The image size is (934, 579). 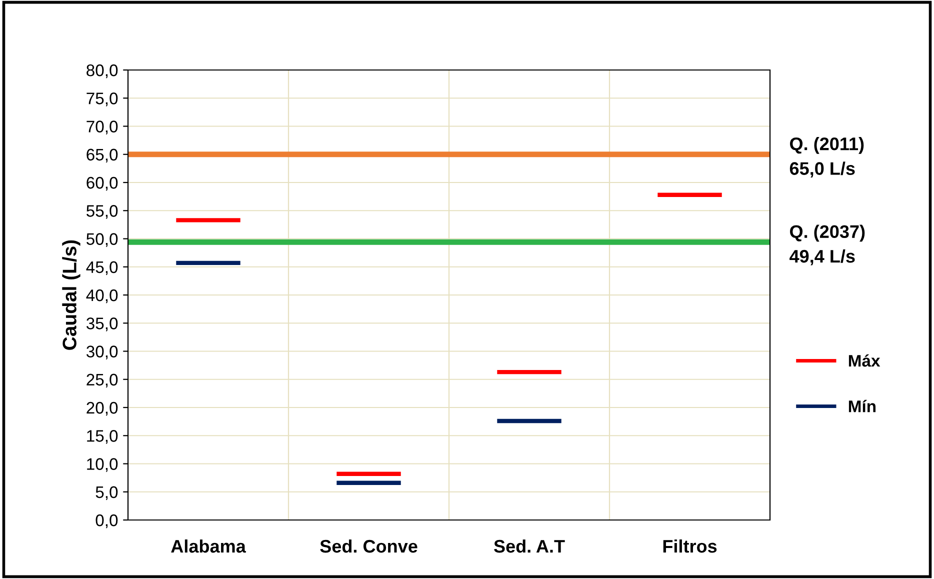 What do you see at coordinates (102, 155) in the screenshot?
I see `y-tick-label: 65,0` at bounding box center [102, 155].